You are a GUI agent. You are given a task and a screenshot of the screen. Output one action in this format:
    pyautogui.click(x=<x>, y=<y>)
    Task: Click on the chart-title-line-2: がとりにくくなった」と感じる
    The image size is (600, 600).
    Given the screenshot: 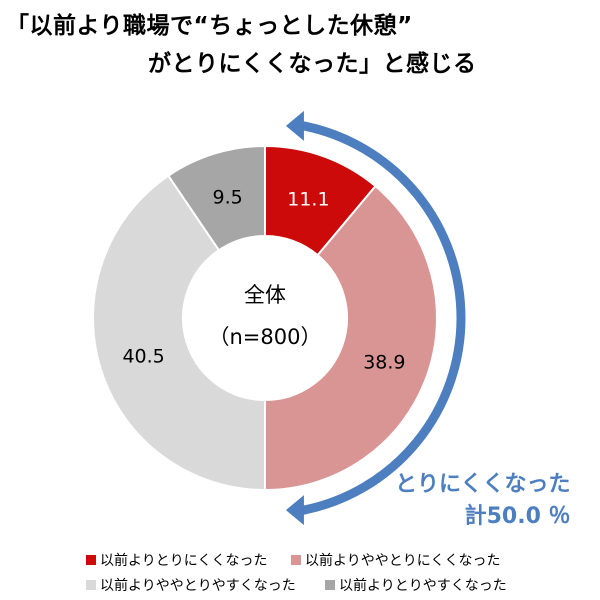 What is the action you would take?
    pyautogui.click(x=312, y=64)
    